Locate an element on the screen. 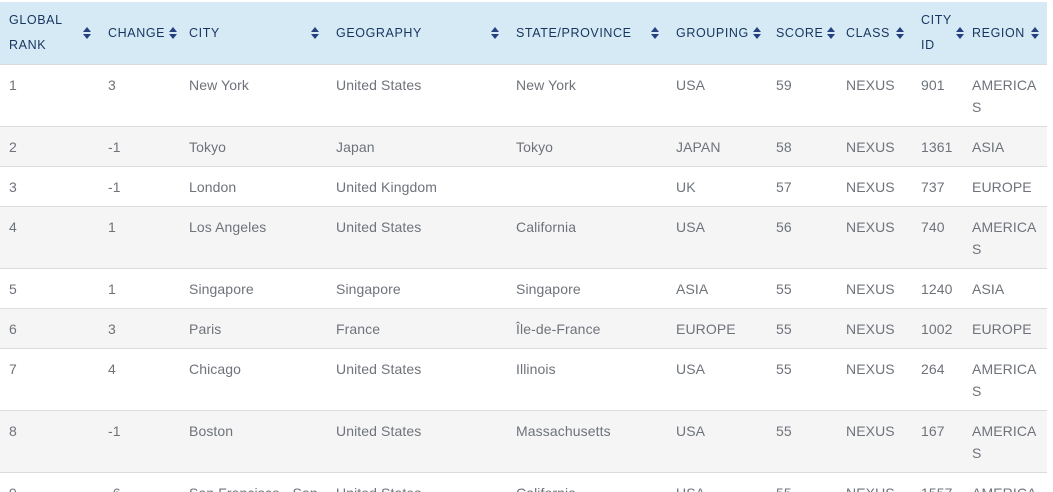 The width and height of the screenshot is (1053, 492). cell-region: EUROPE is located at coordinates (1002, 187).